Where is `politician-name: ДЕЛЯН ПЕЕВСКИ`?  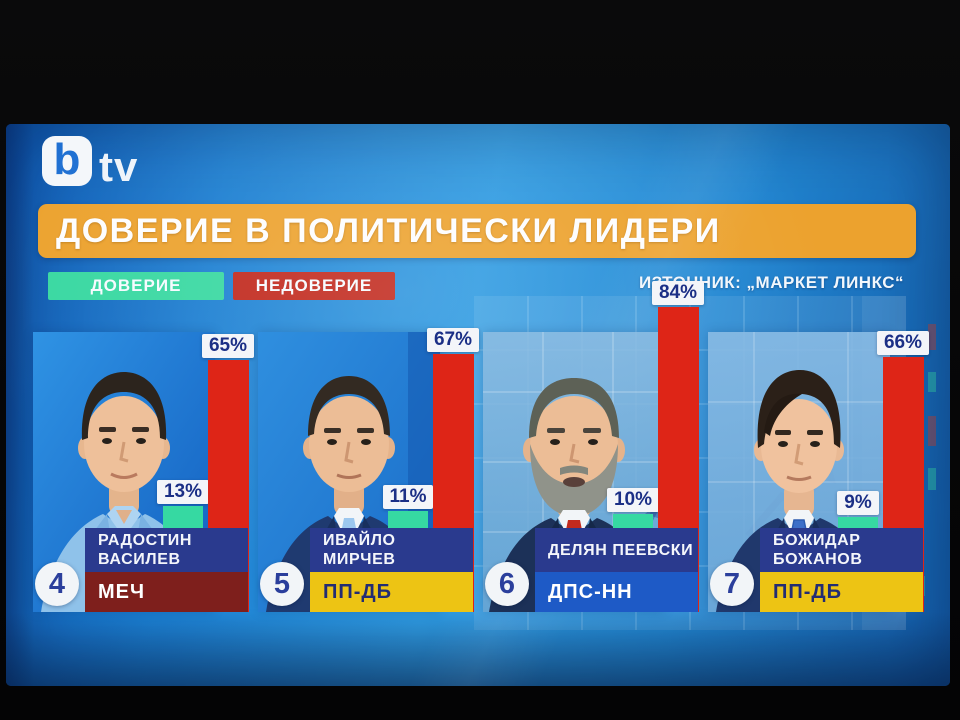
politician-name: ДЕЛЯН ПЕЕВСКИ is located at coordinates (621, 550).